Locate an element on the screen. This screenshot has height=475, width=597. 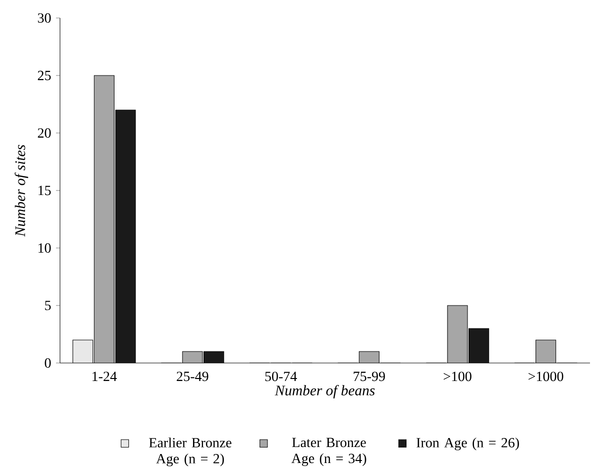
x-tick-label: 25-49 is located at coordinates (192, 377).